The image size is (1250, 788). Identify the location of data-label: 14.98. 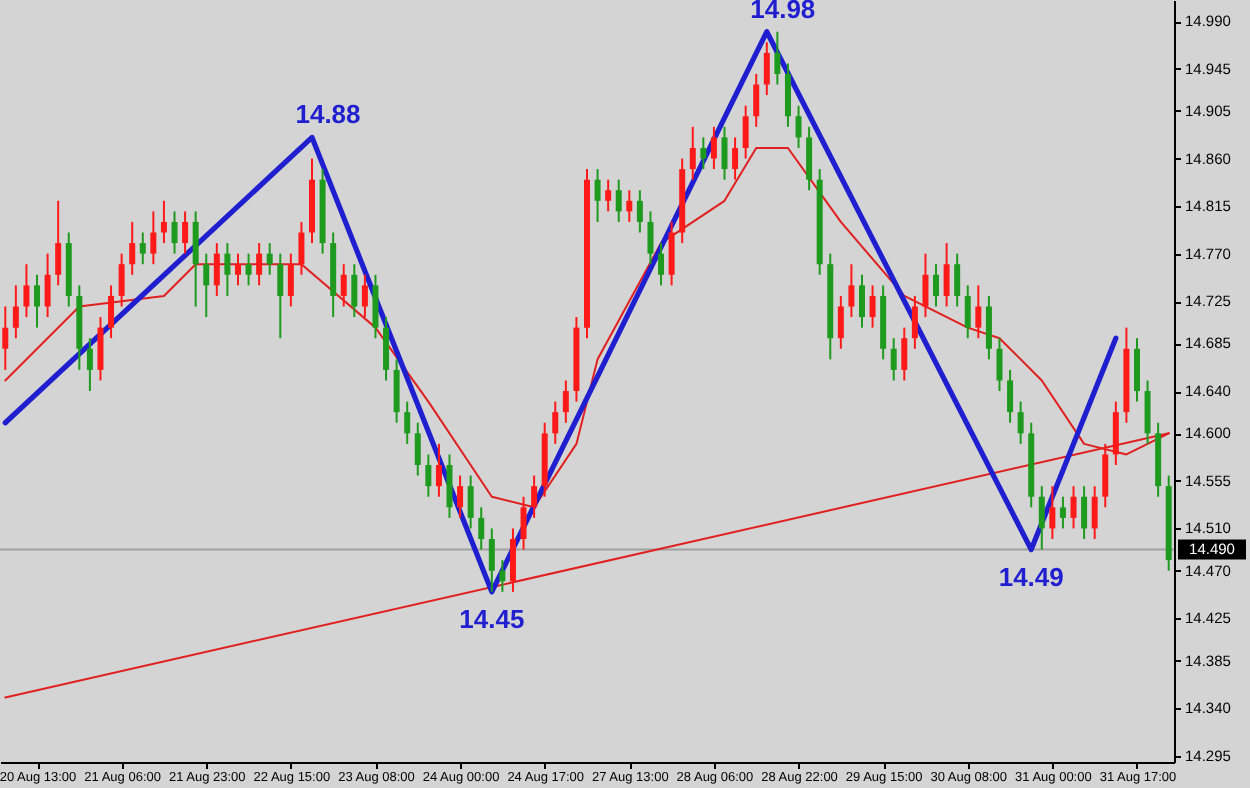
(783, 12).